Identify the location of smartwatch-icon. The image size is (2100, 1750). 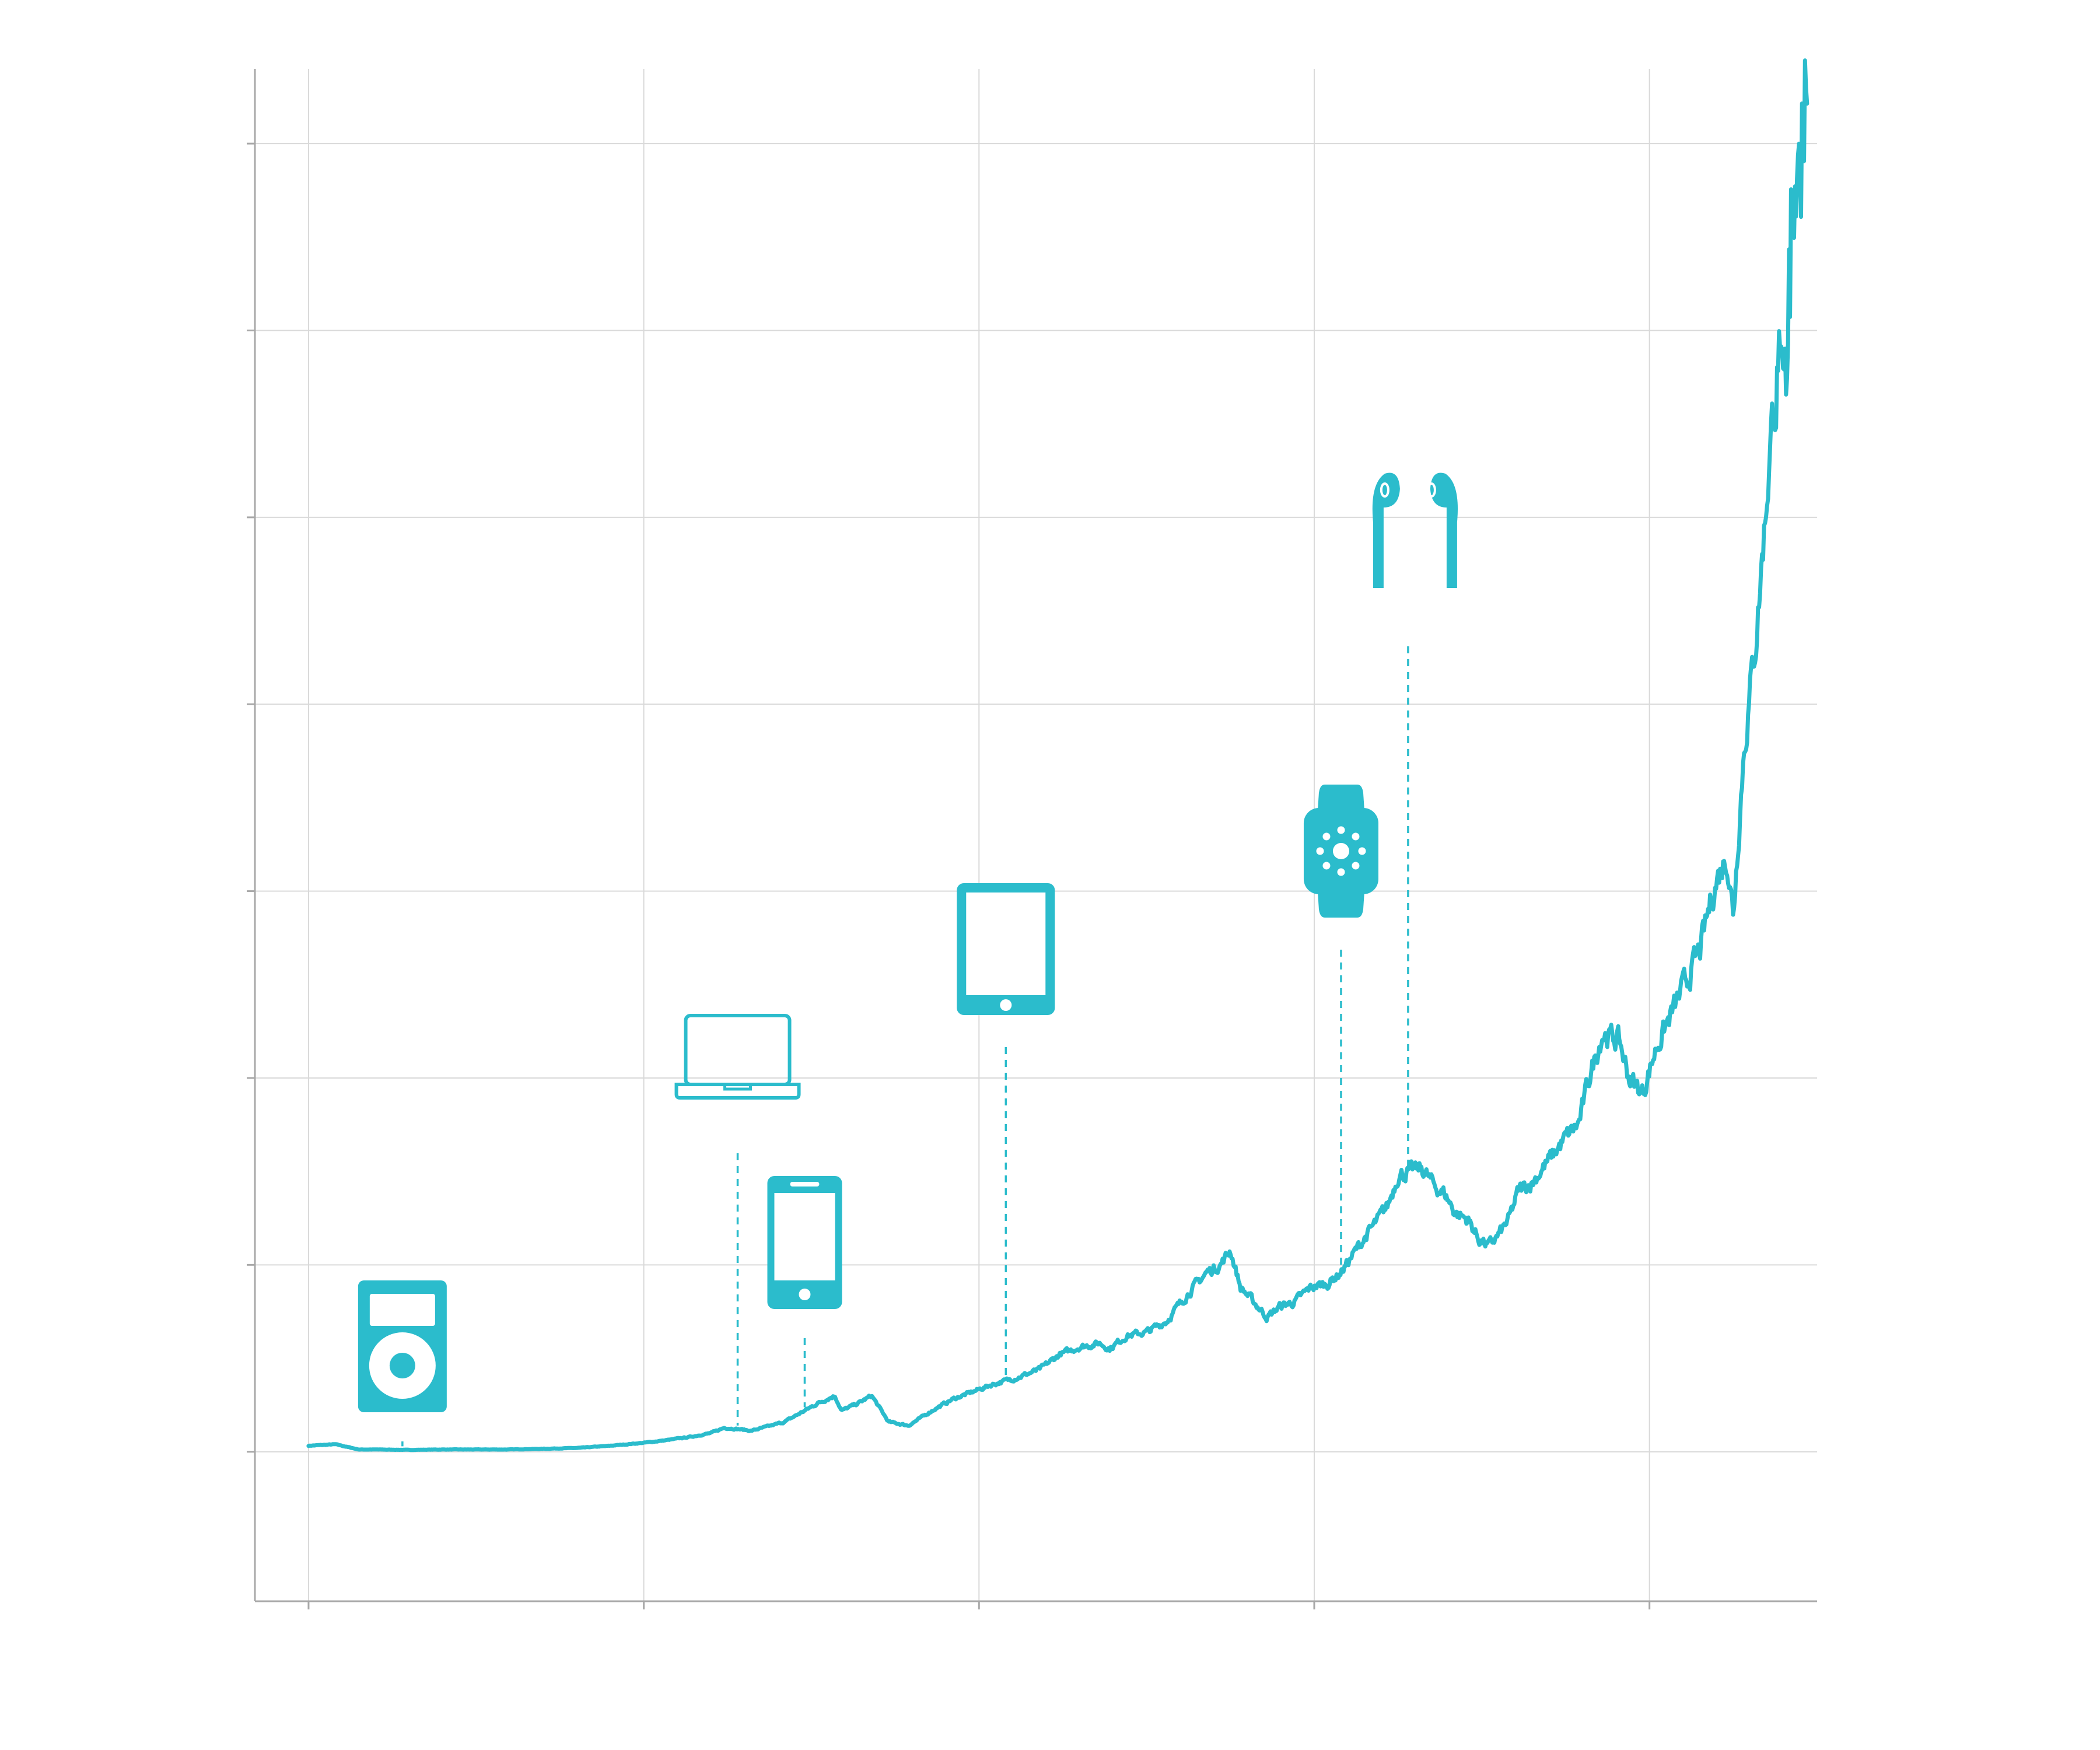
(1340, 851).